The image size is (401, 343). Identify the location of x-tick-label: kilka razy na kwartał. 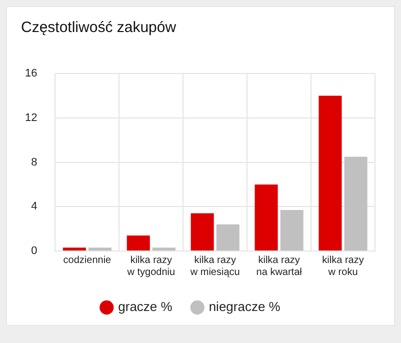
(279, 266).